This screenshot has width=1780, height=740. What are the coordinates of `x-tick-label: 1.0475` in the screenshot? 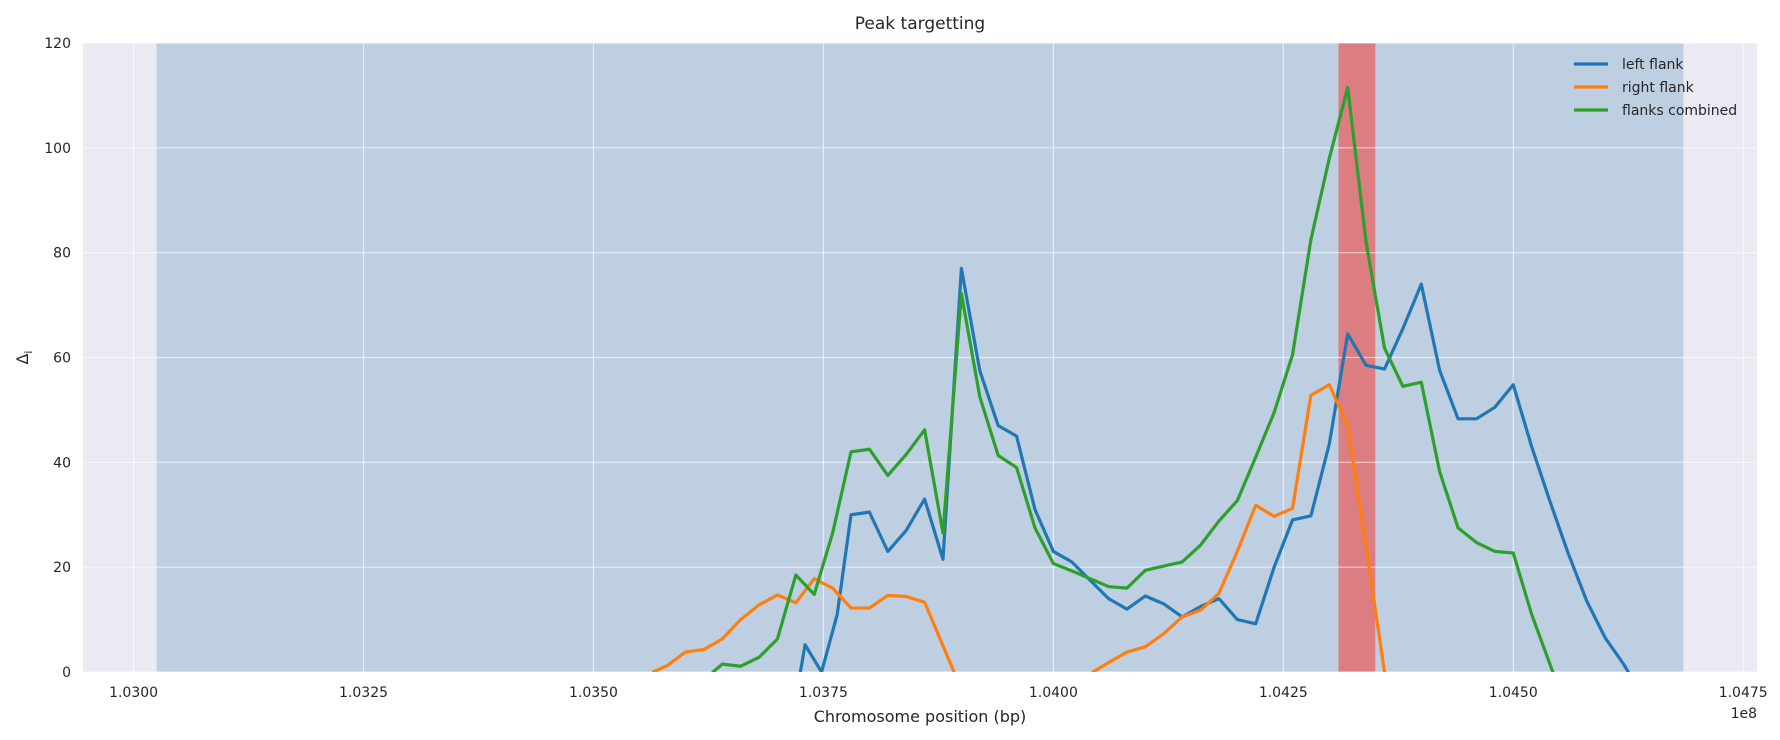 It's located at (1743, 693).